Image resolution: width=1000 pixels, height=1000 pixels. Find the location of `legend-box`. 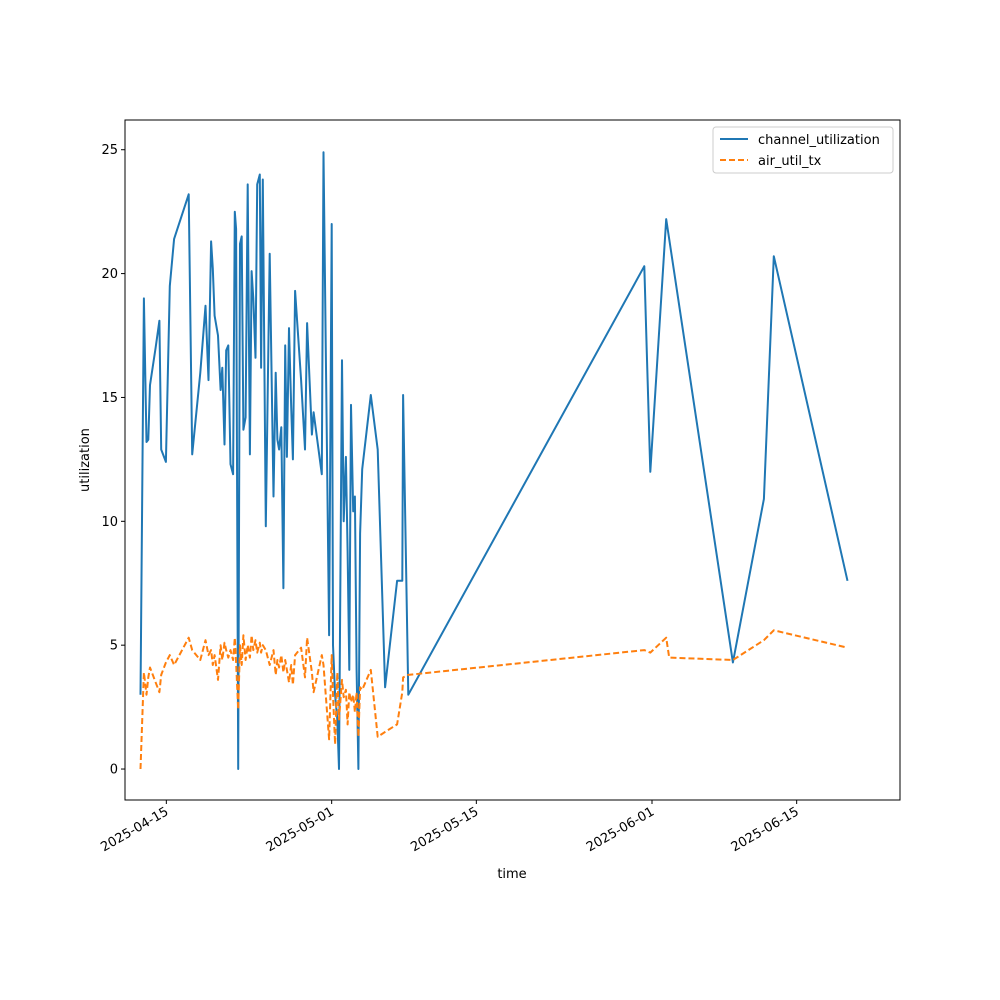

legend-box is located at coordinates (803, 150).